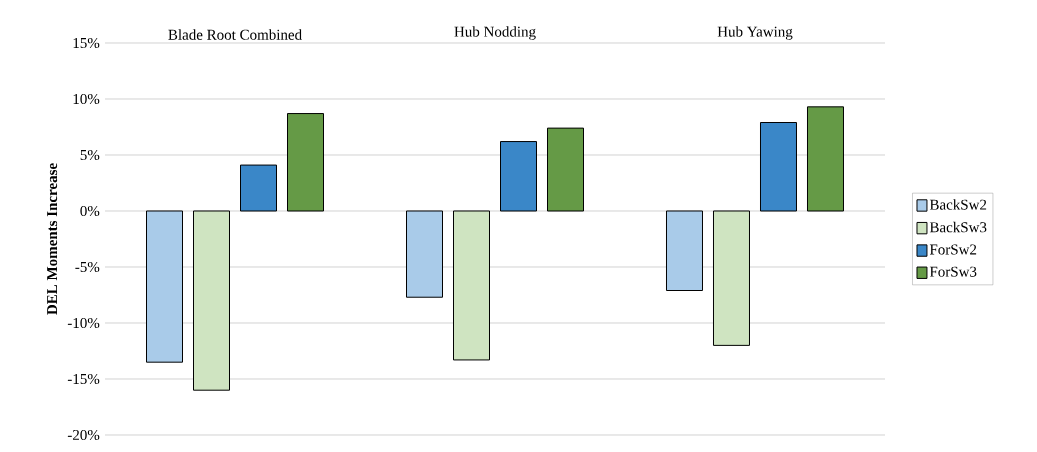  Describe the element at coordinates (52, 239) in the screenshot. I see `y-axis-title: DEL Moments Increase` at that location.